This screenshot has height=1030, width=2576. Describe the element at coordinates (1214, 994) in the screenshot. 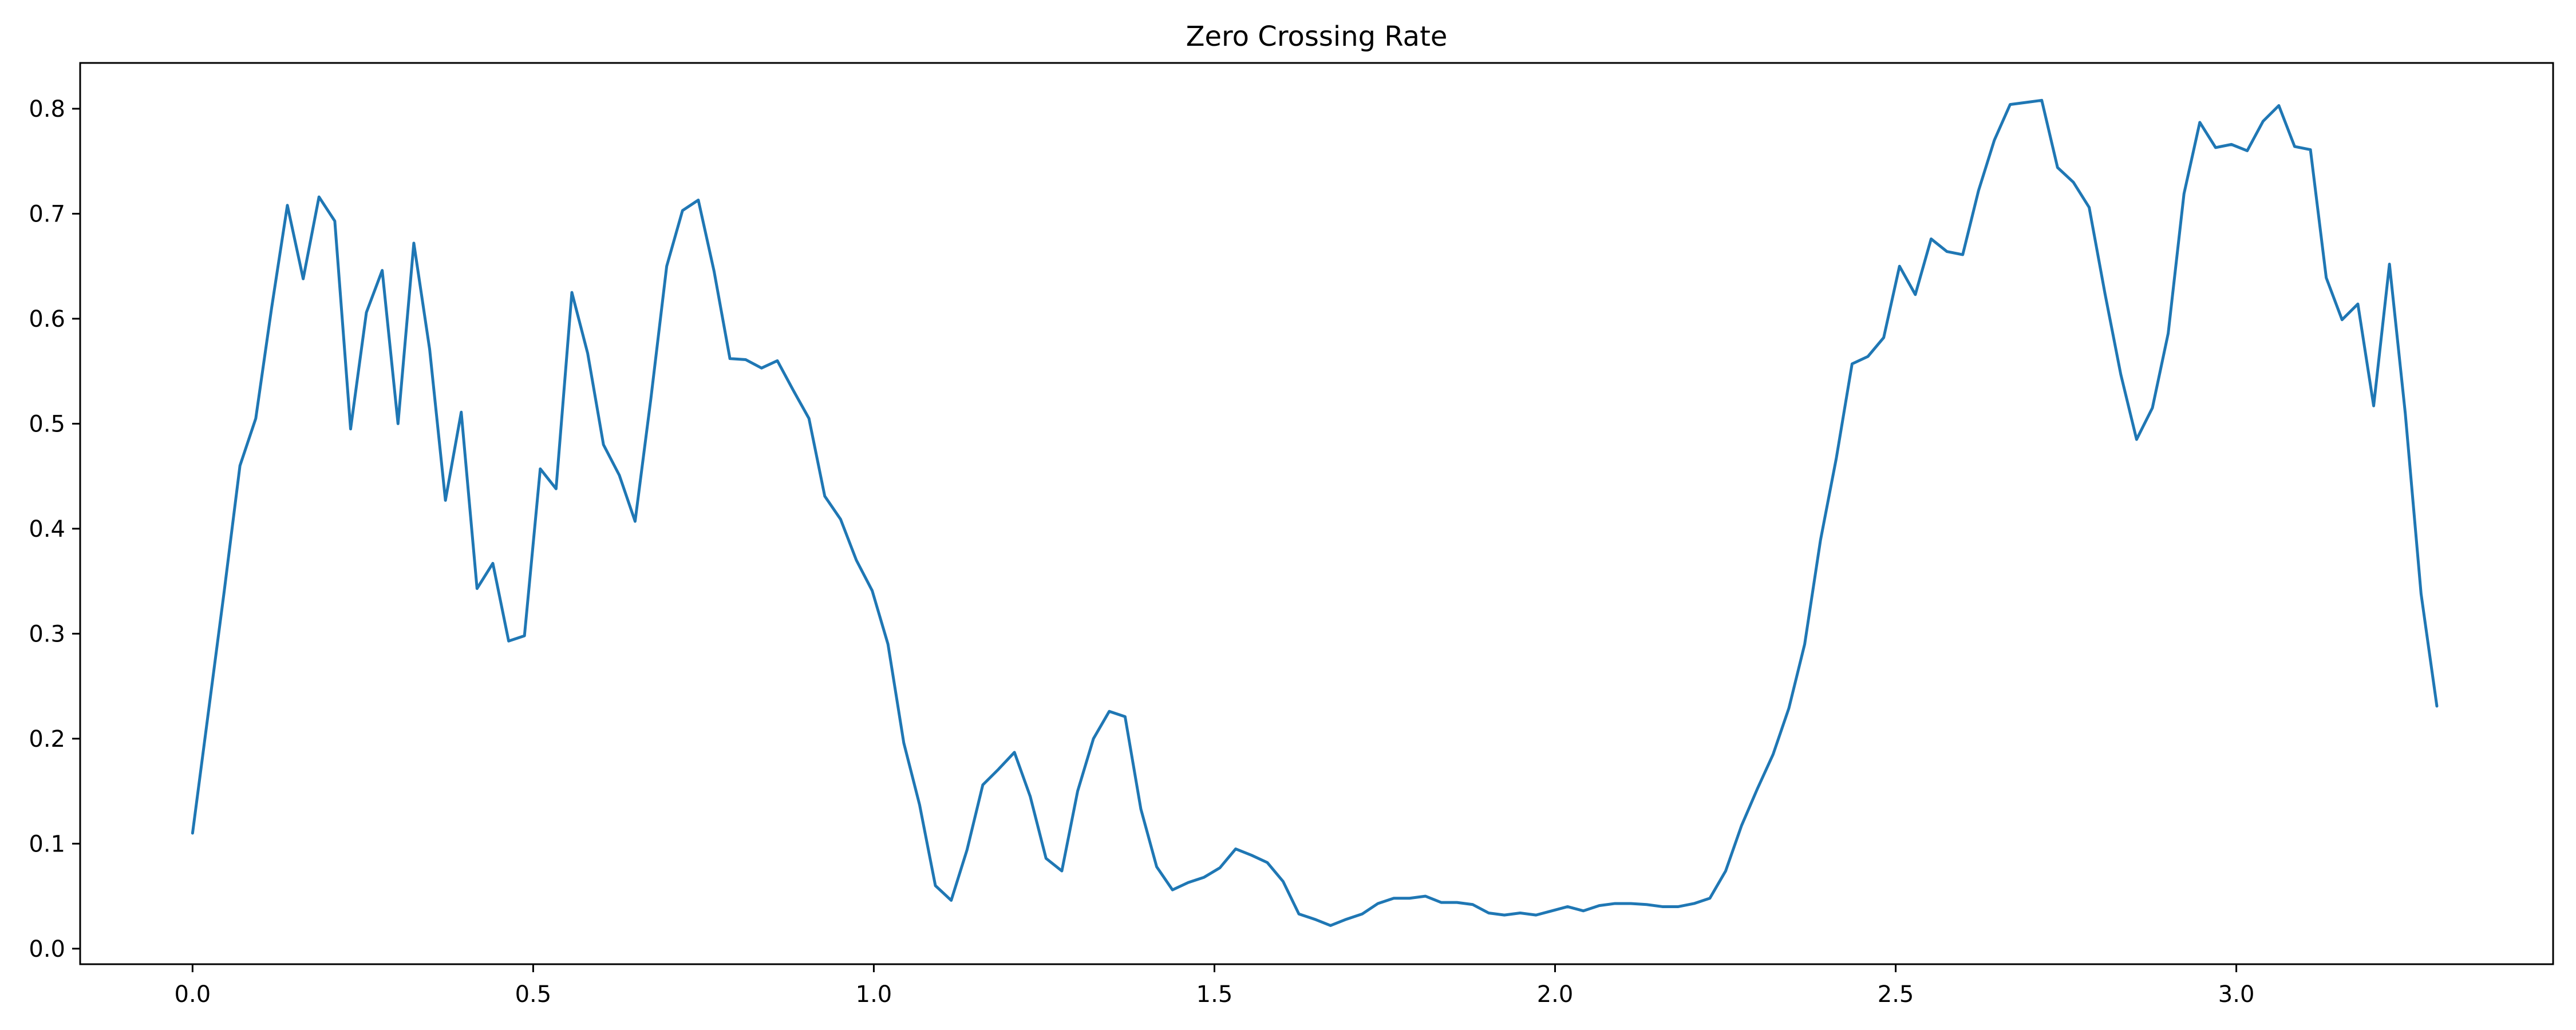

I see `x-tick-label: 1.5` at that location.